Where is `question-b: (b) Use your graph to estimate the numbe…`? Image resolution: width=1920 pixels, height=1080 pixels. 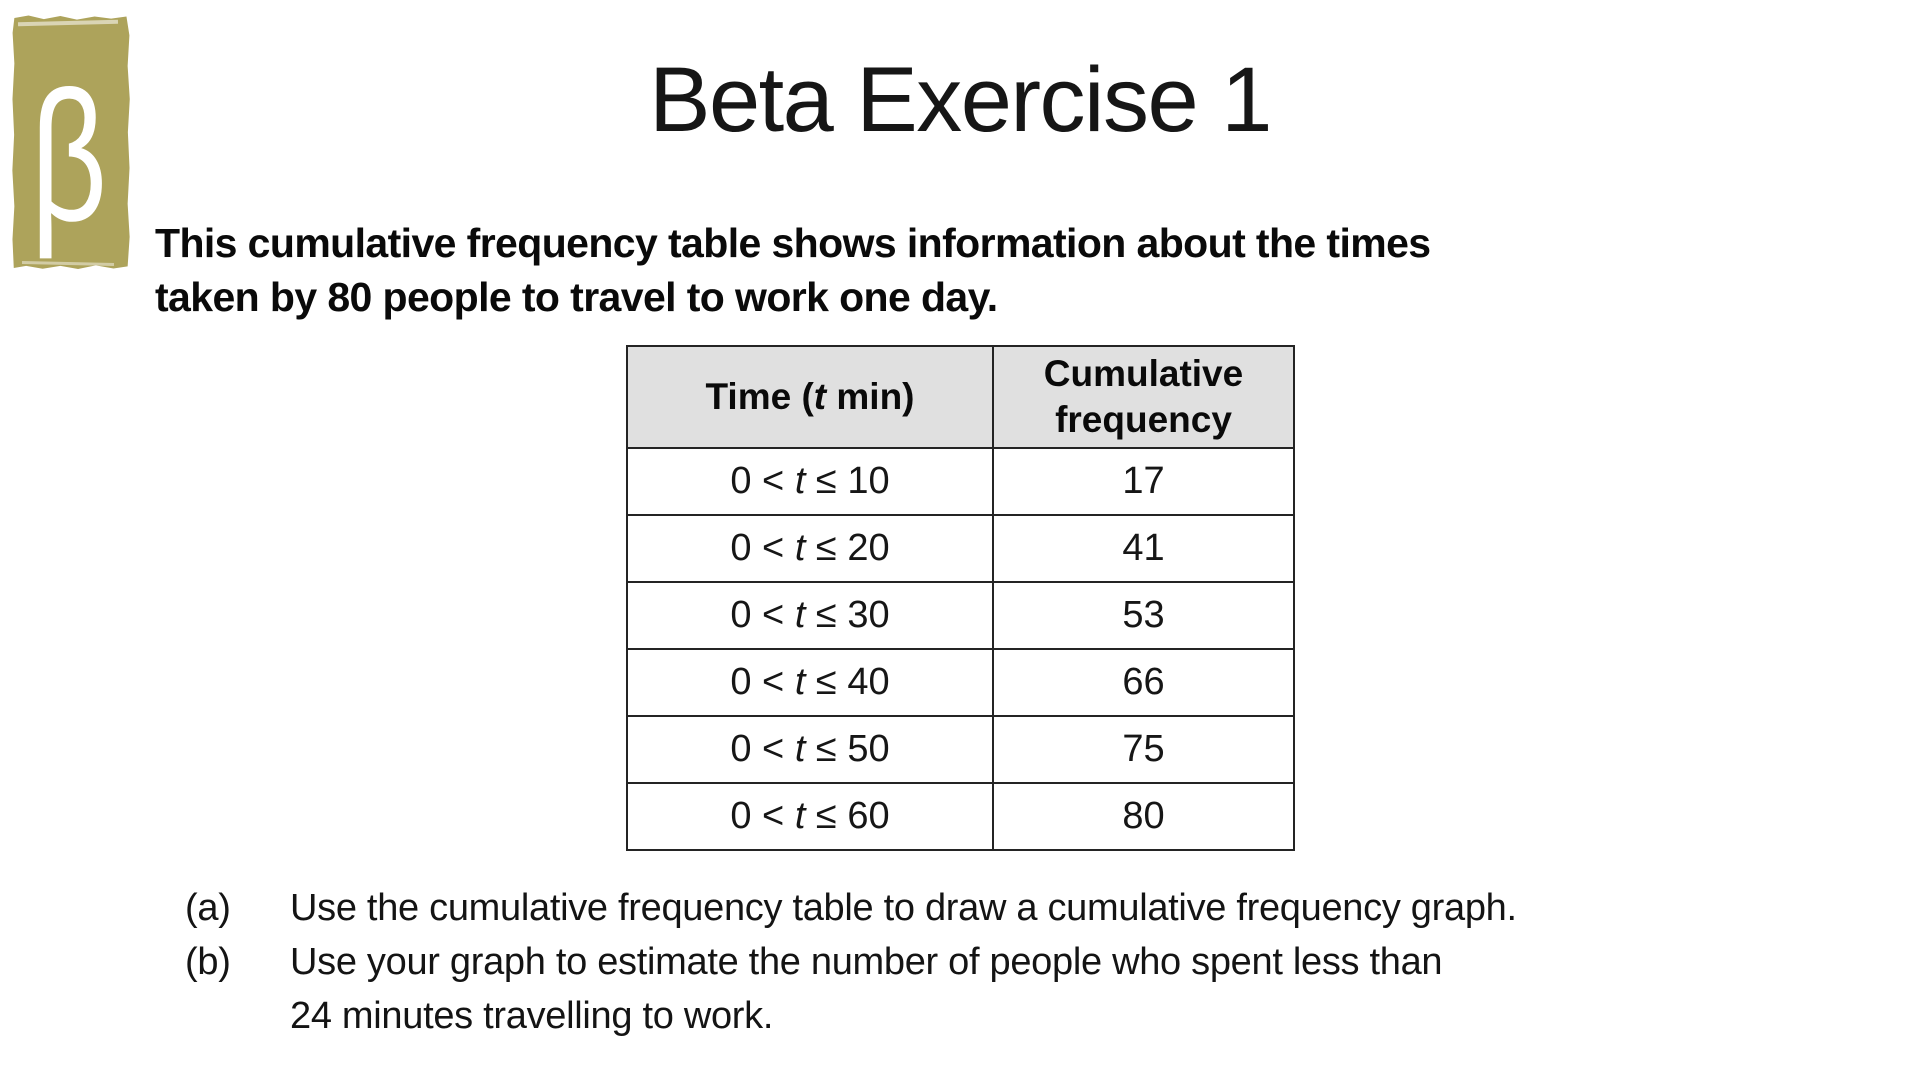 question-b: (b) Use your graph to estimate the numbe… is located at coordinates (851, 989).